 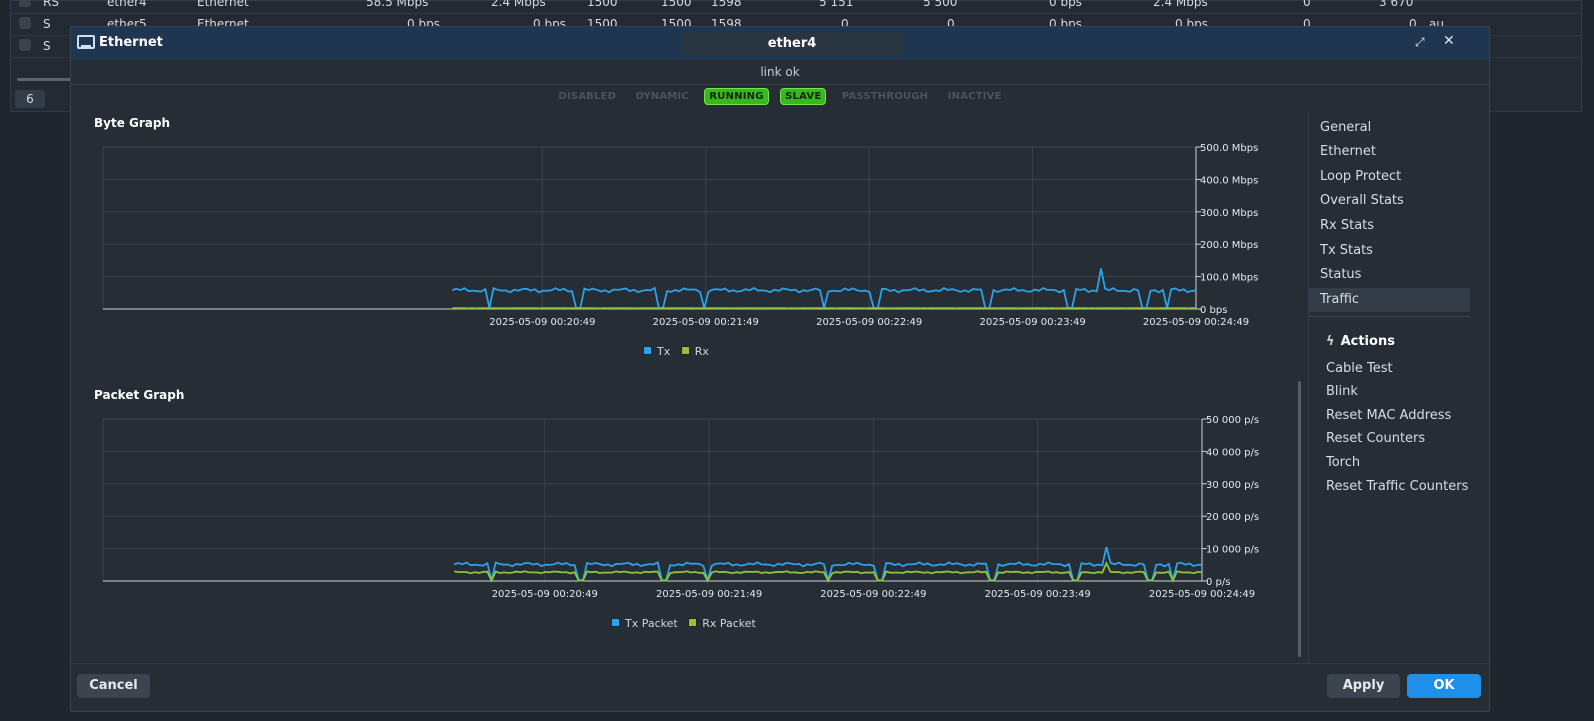 I want to click on flag-inactive: INACTIVE, so click(x=974, y=96).